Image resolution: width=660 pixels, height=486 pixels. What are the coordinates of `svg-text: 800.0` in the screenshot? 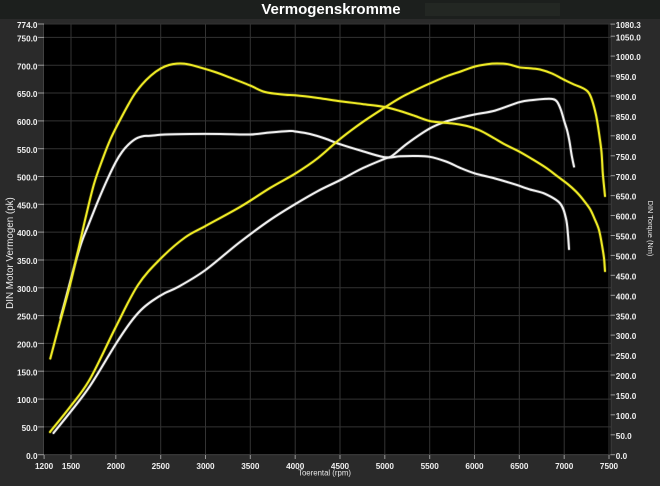 It's located at (626, 137).